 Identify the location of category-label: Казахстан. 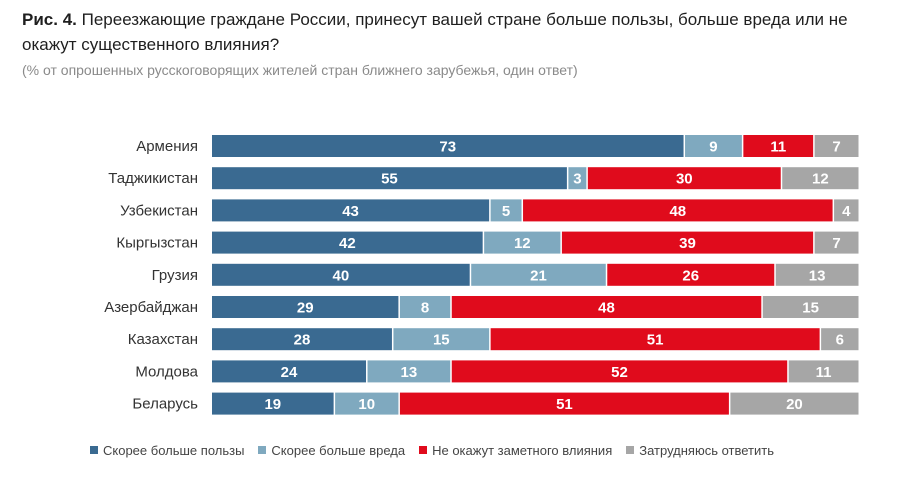
(163, 339).